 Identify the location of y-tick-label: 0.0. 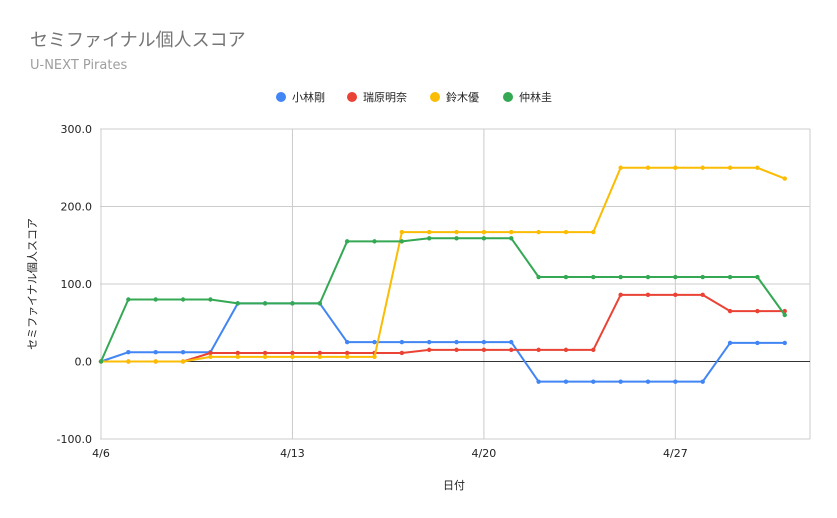
(84, 362).